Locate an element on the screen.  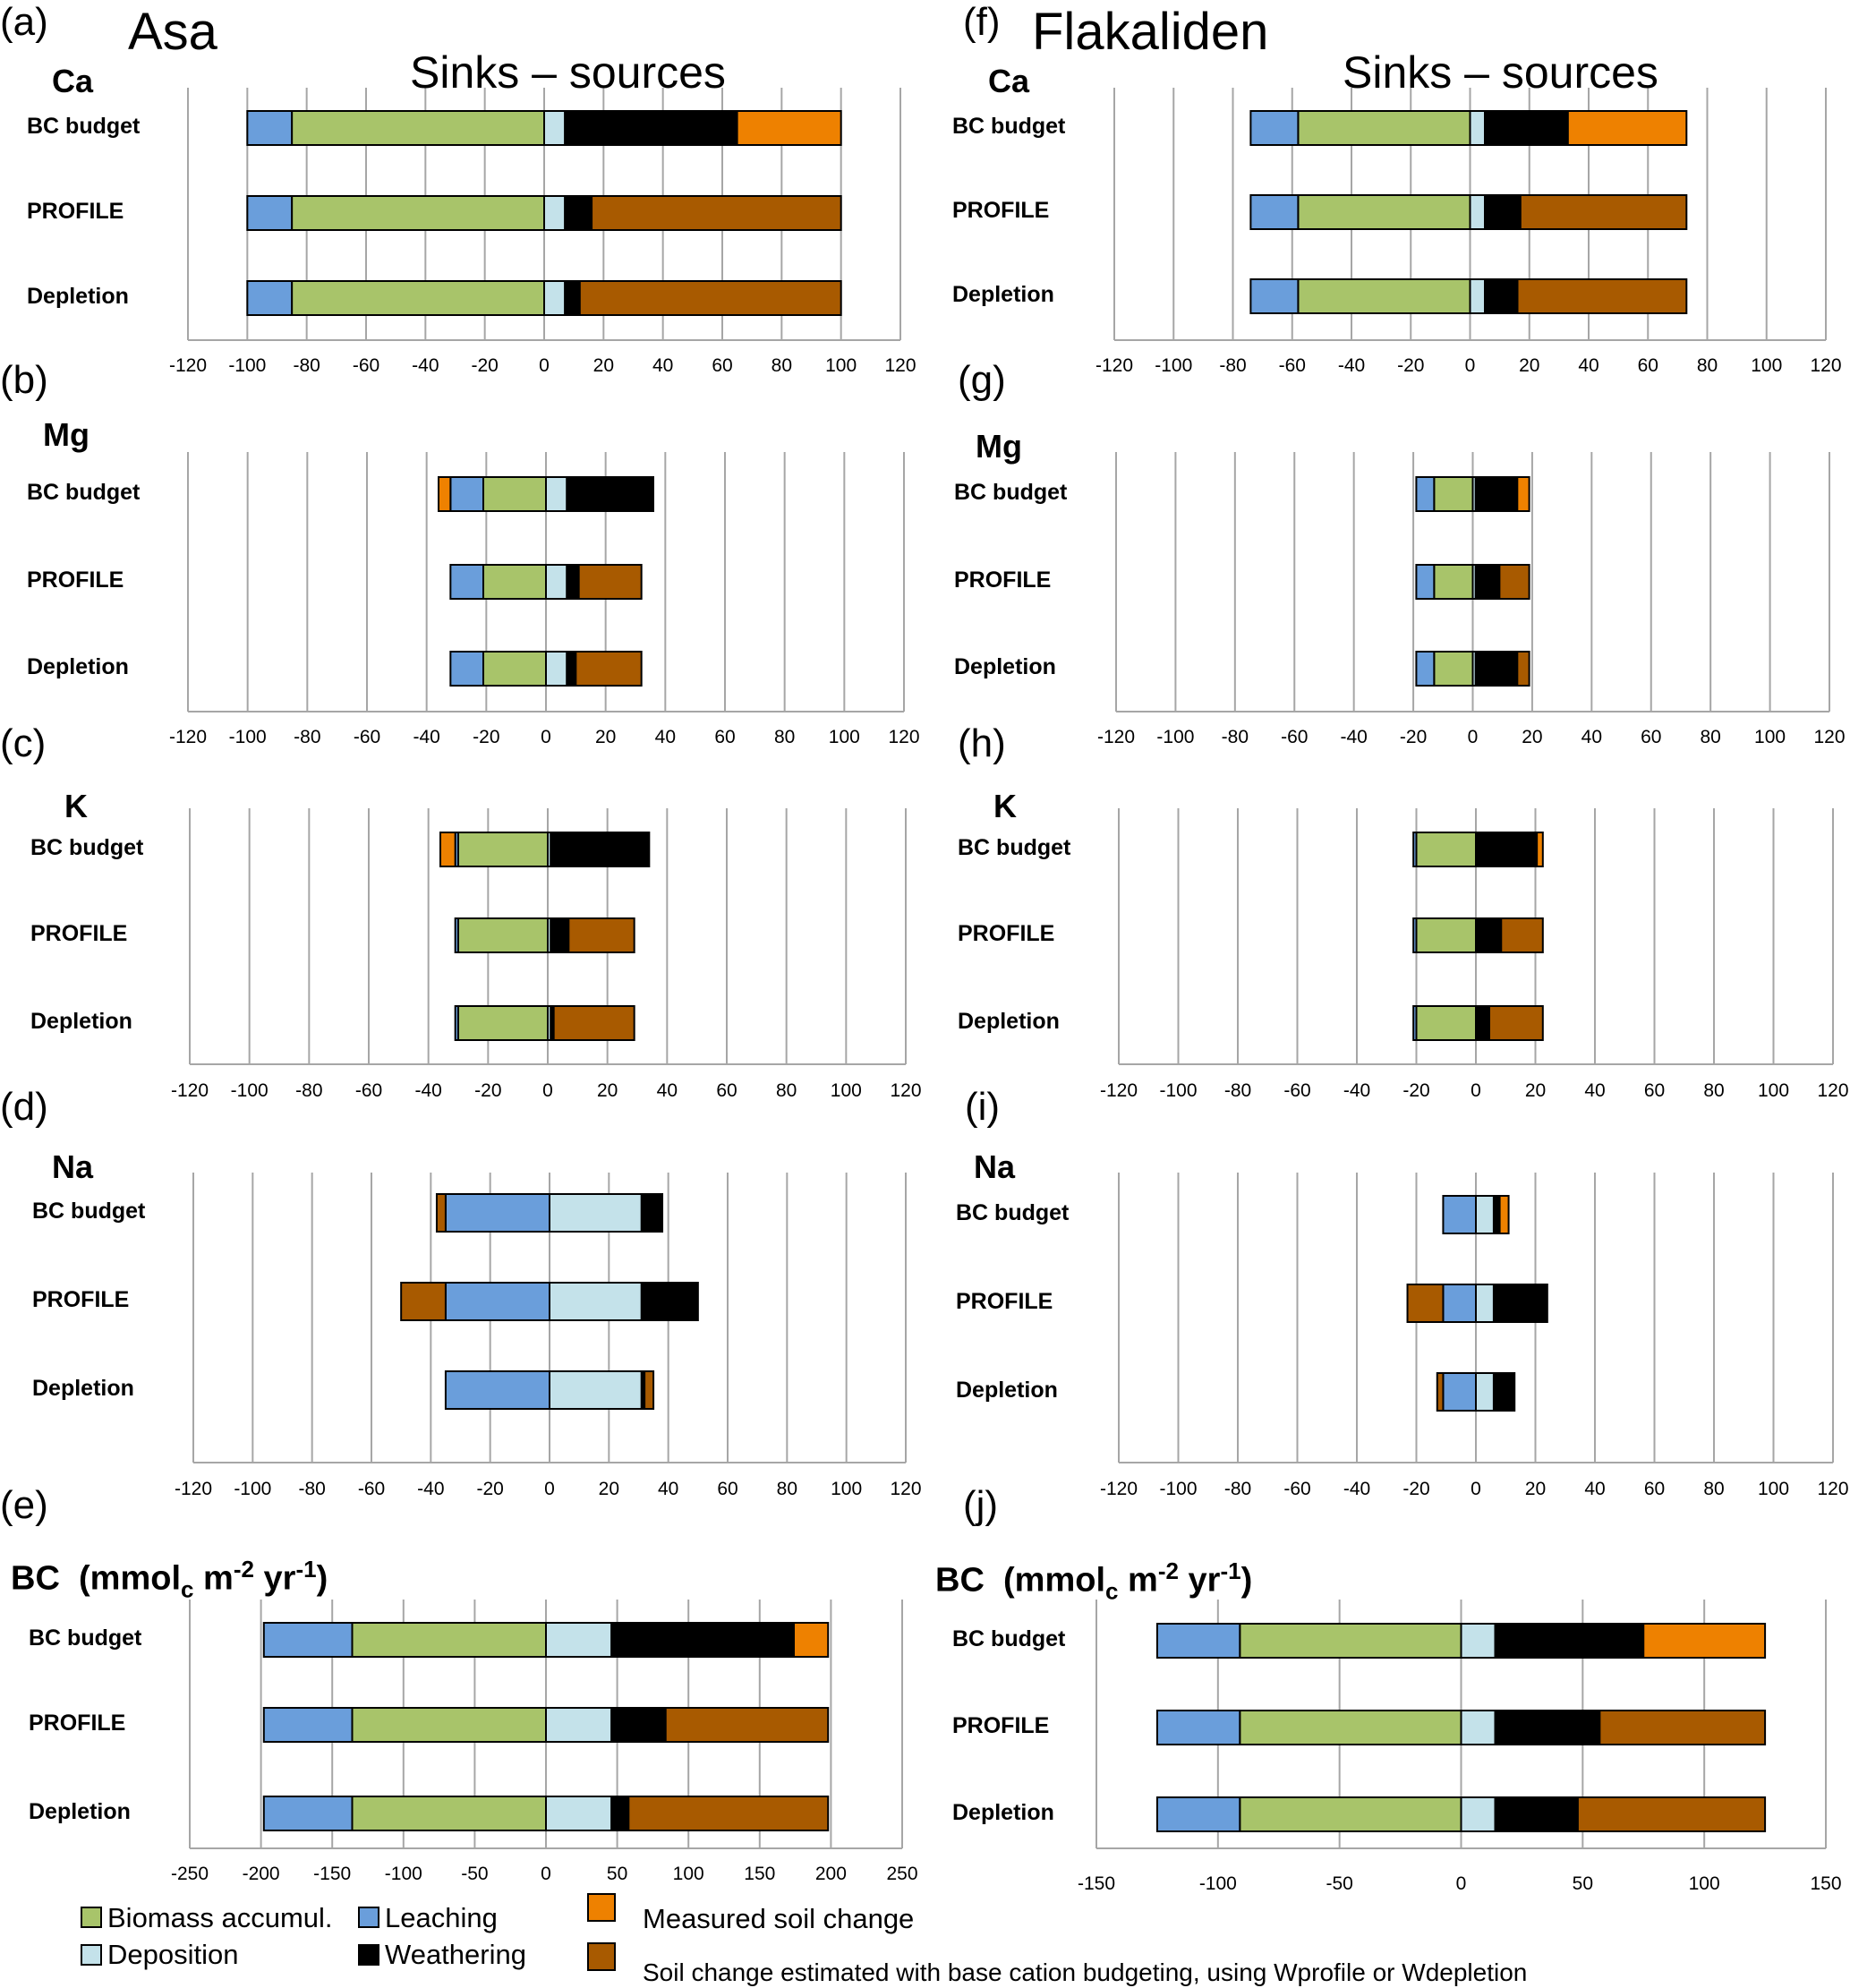
tick-label-i-10: 80 is located at coordinates (1714, 1489).